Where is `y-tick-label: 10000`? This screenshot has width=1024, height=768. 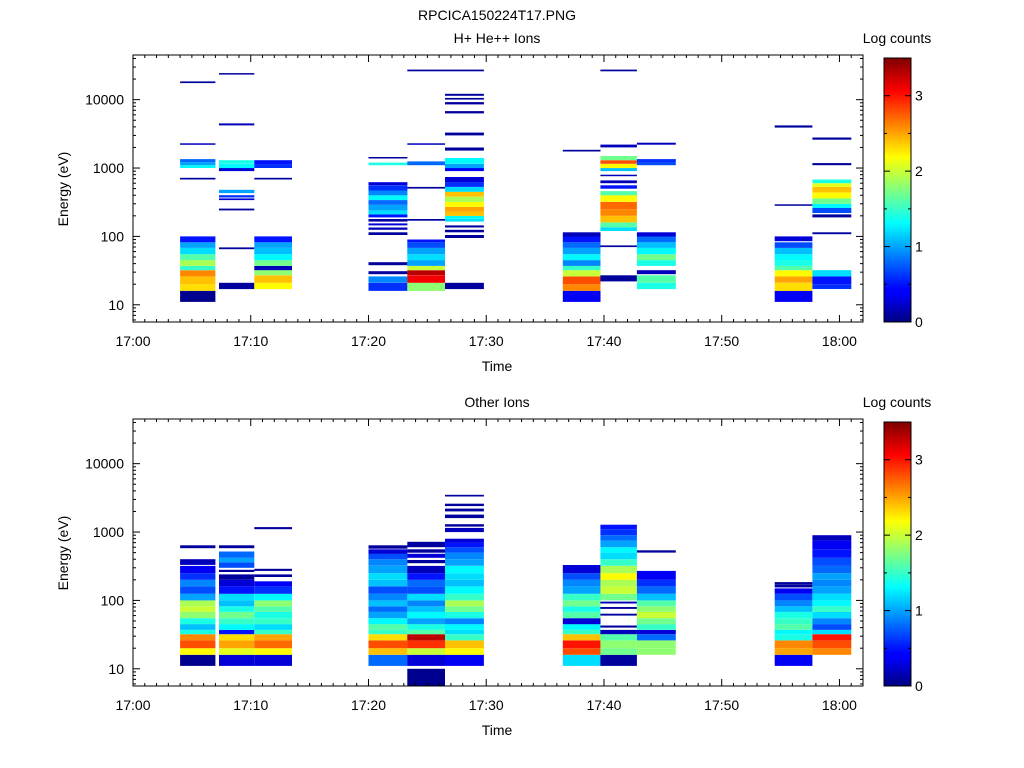 y-tick-label: 10000 is located at coordinates (104, 464).